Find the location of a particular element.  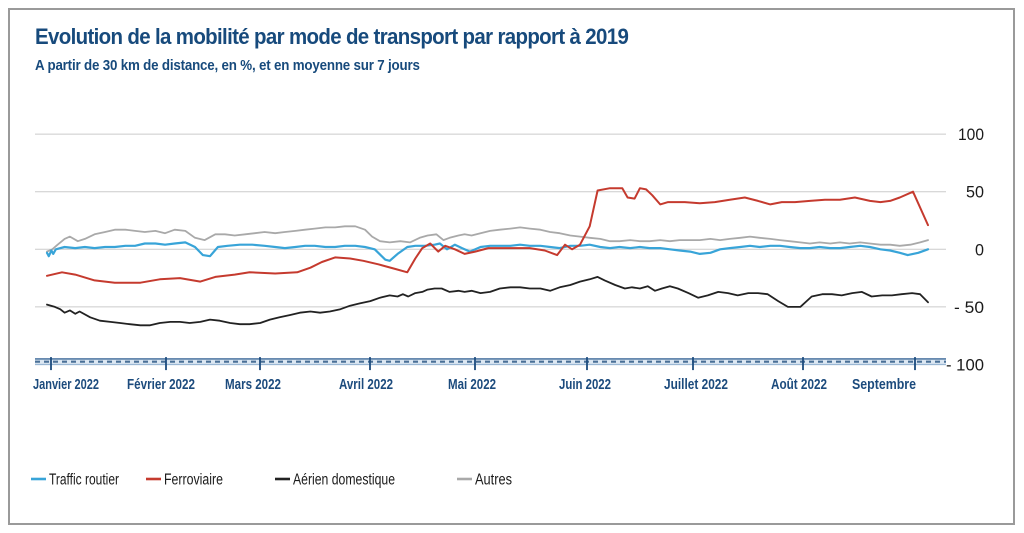

legend-label-aerien_domestique: Aérien domestique is located at coordinates (344, 480).